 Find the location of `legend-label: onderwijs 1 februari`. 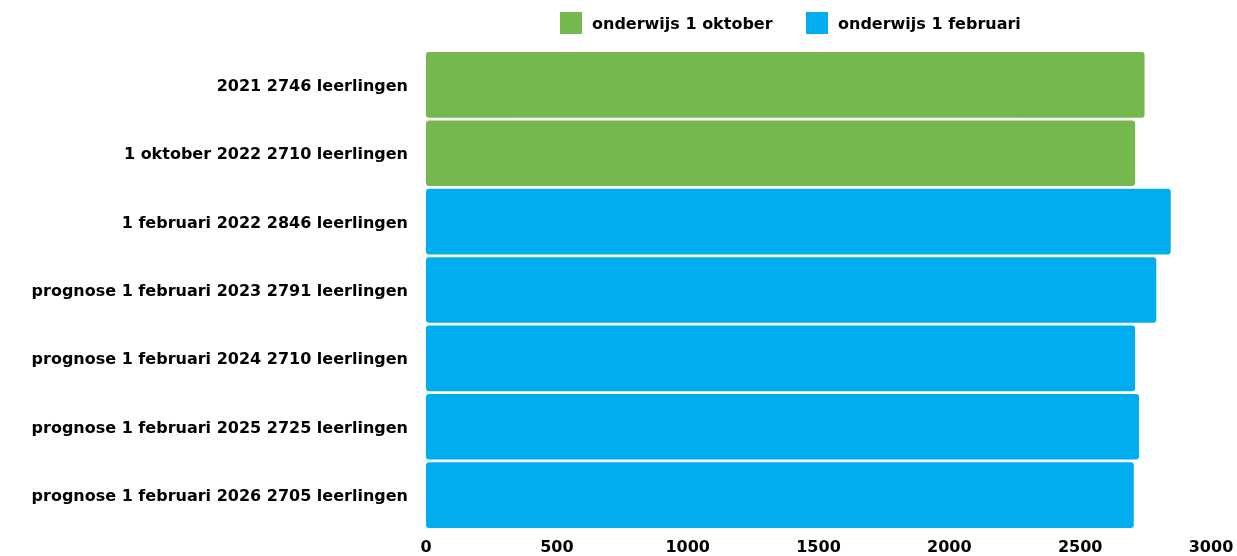

legend-label: onderwijs 1 februari is located at coordinates (929, 23).